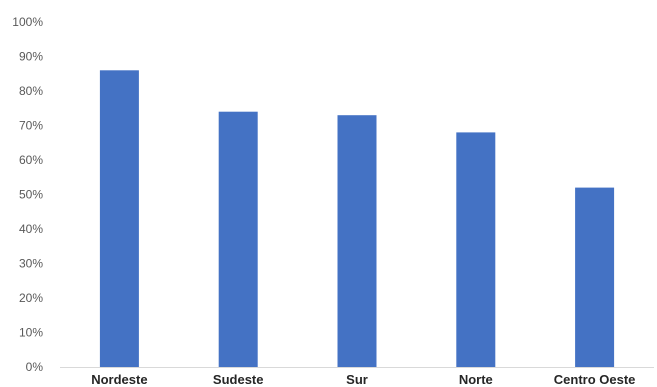  What do you see at coordinates (119, 219) in the screenshot?
I see `bar-nordeste` at bounding box center [119, 219].